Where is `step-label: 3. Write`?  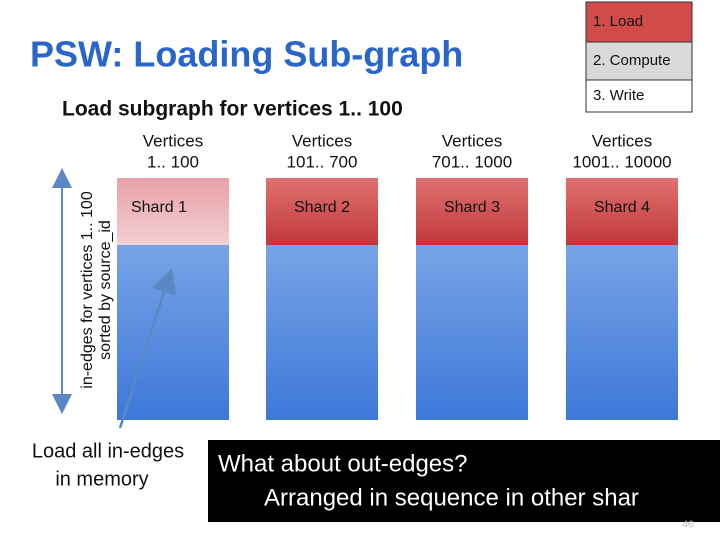 step-label: 3. Write is located at coordinates (618, 95).